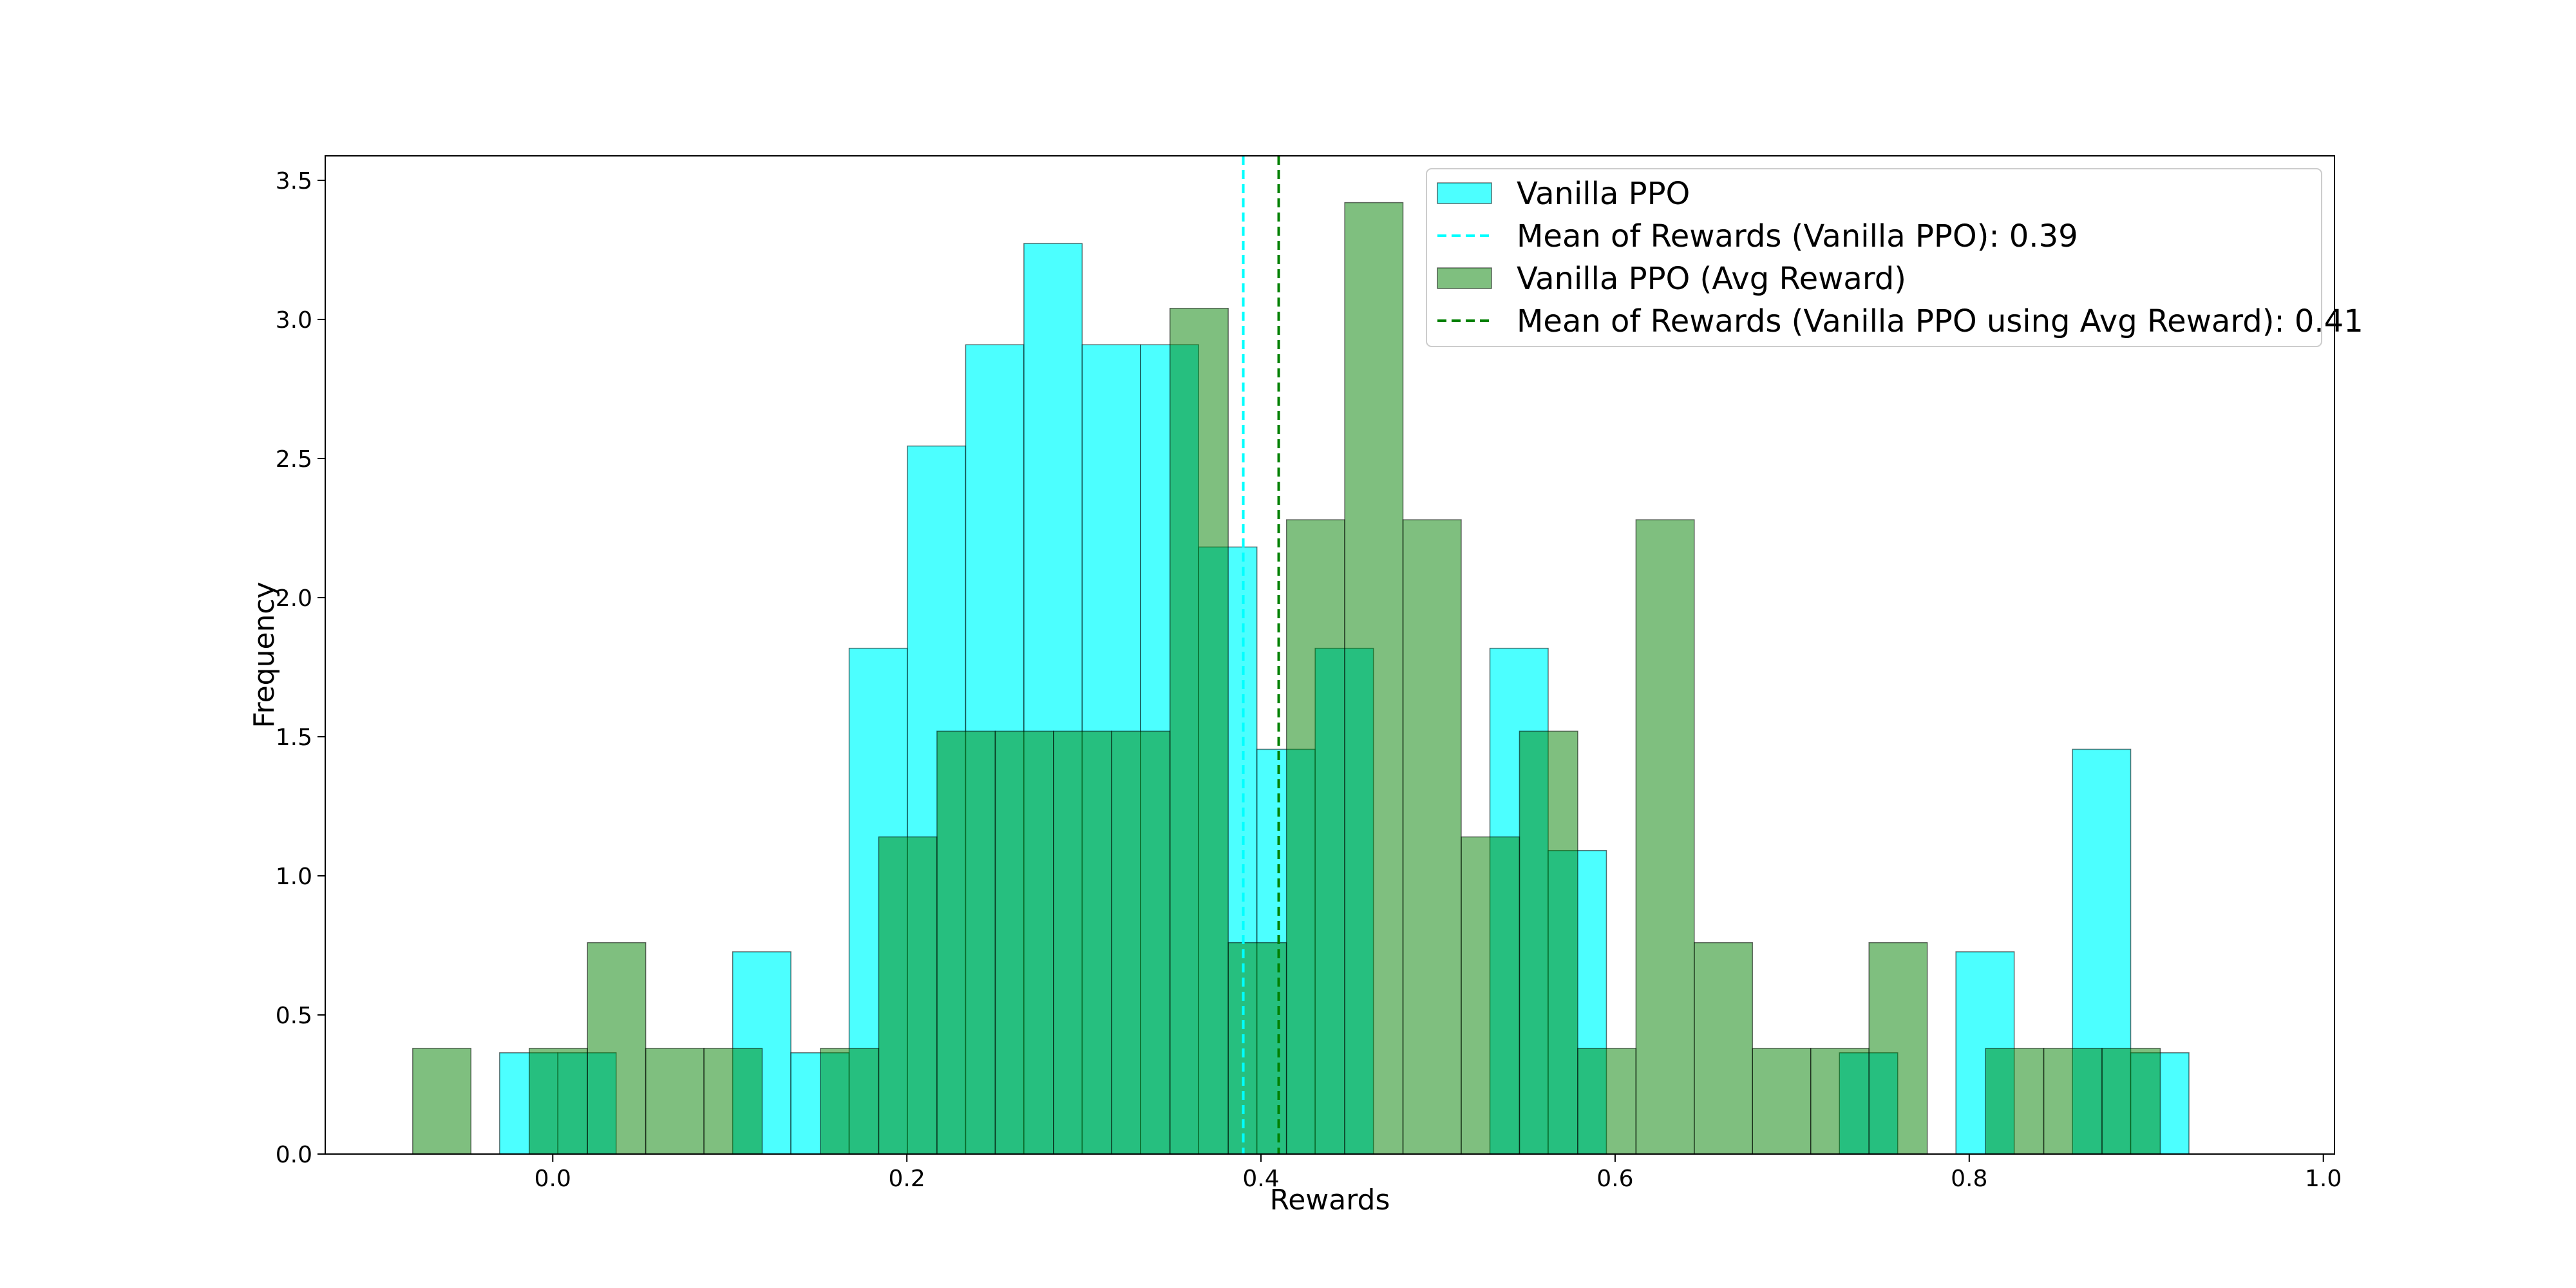  Describe the element at coordinates (294, 320) in the screenshot. I see `y-tick-label: 3.0` at that location.